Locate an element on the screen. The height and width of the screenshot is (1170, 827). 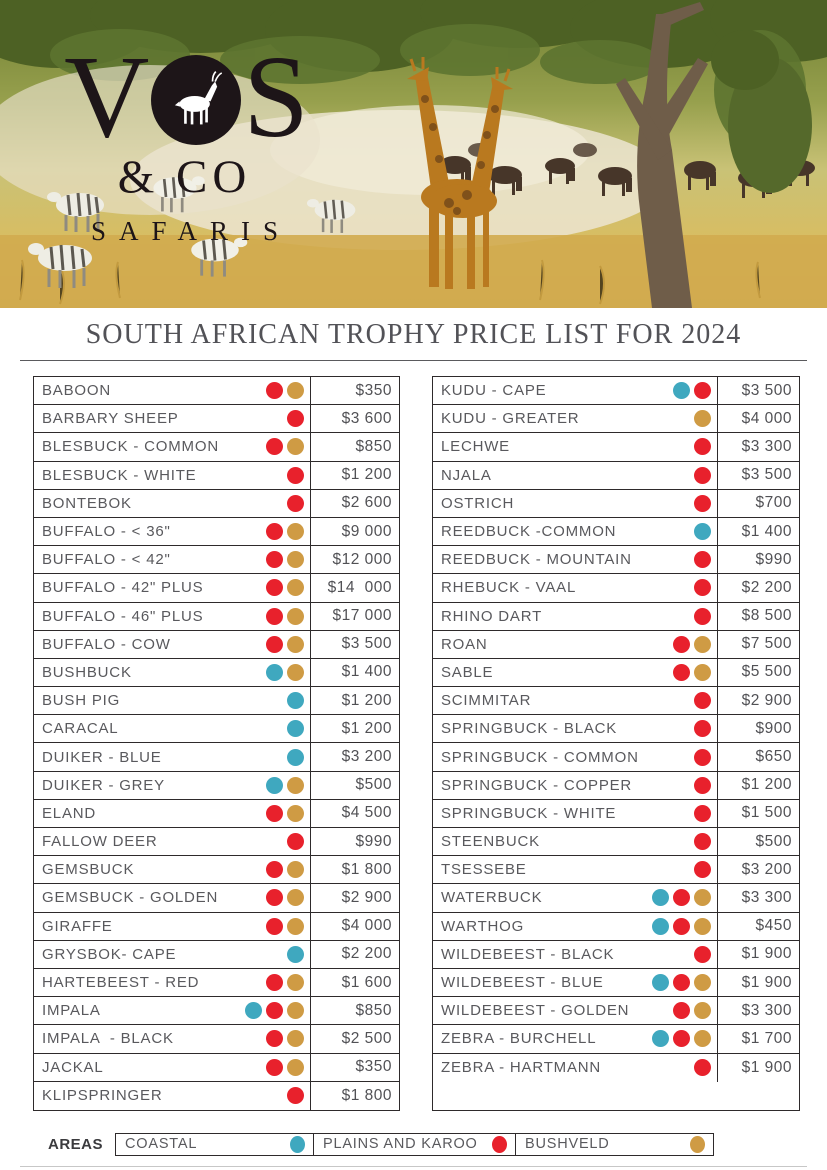
table-row: FALLOW DEER $990 is located at coordinates (216, 842).